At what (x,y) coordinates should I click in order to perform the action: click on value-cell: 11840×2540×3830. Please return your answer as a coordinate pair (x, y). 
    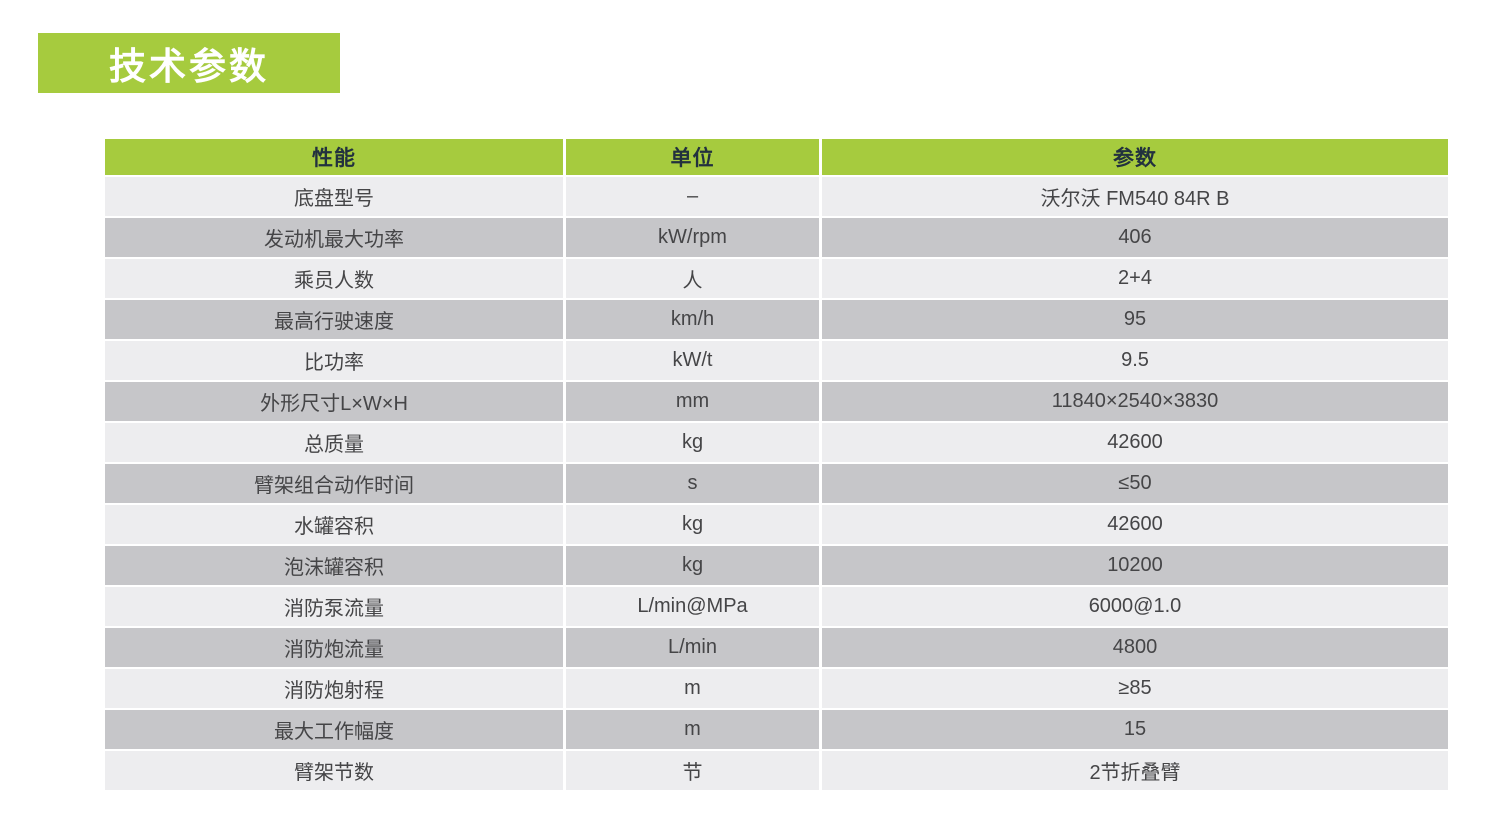
    Looking at the image, I should click on (1135, 401).